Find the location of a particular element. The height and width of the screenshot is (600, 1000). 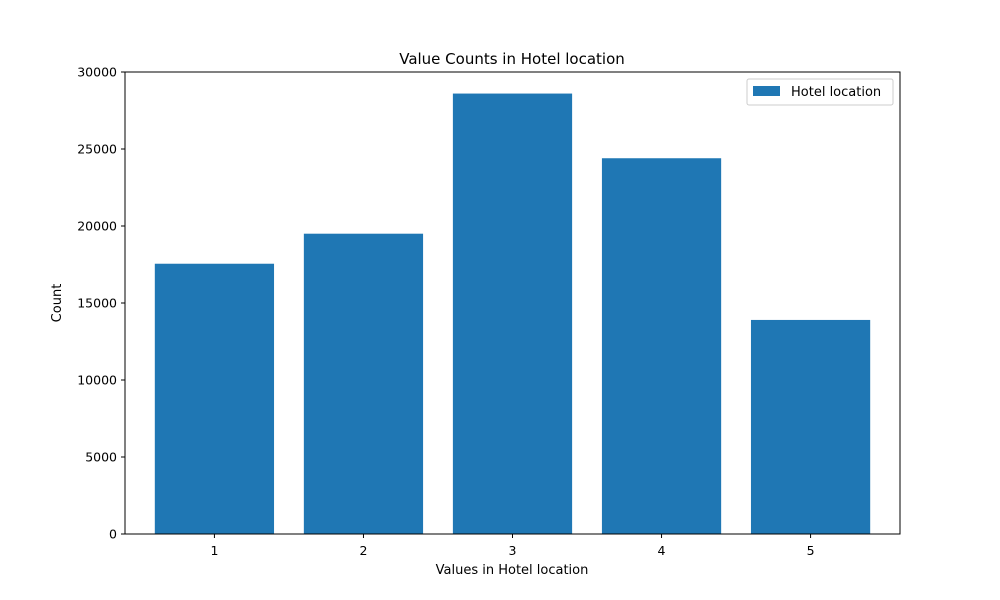

legend: Hotel location is located at coordinates (820, 92).